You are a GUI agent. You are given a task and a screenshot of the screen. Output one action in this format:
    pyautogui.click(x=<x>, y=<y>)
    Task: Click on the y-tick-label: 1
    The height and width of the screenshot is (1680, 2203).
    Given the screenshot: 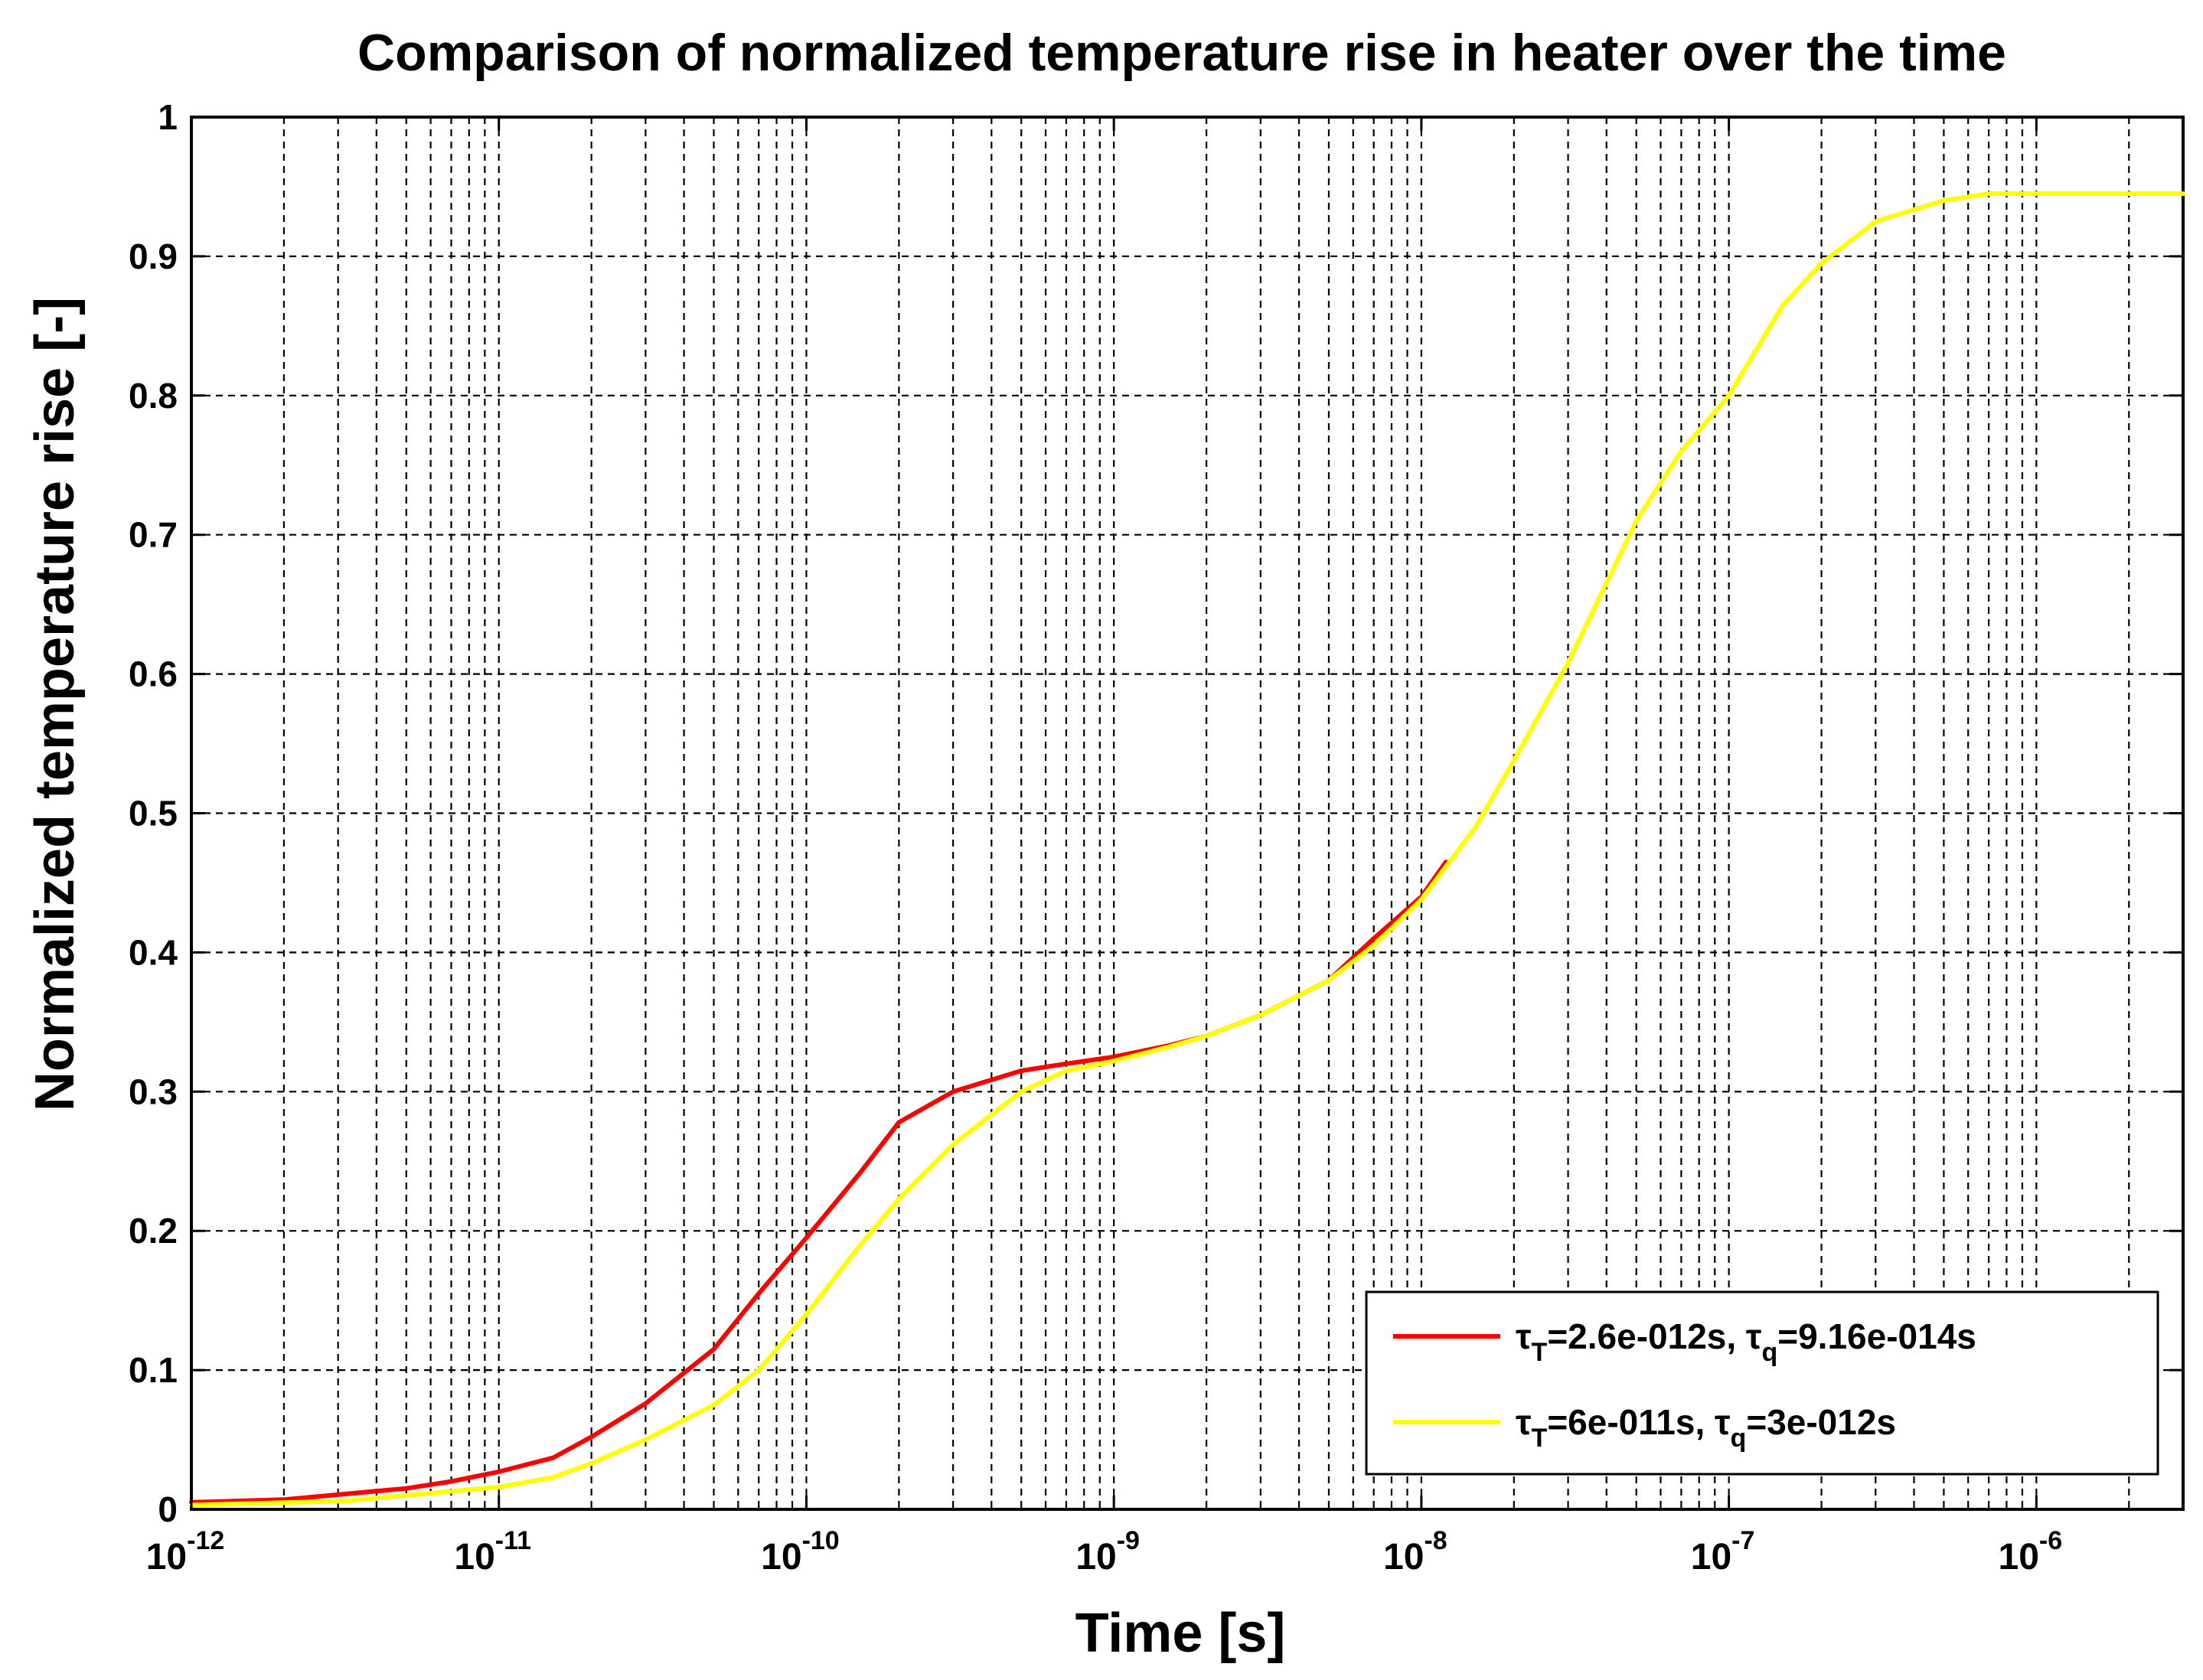 What is the action you would take?
    pyautogui.click(x=168, y=117)
    